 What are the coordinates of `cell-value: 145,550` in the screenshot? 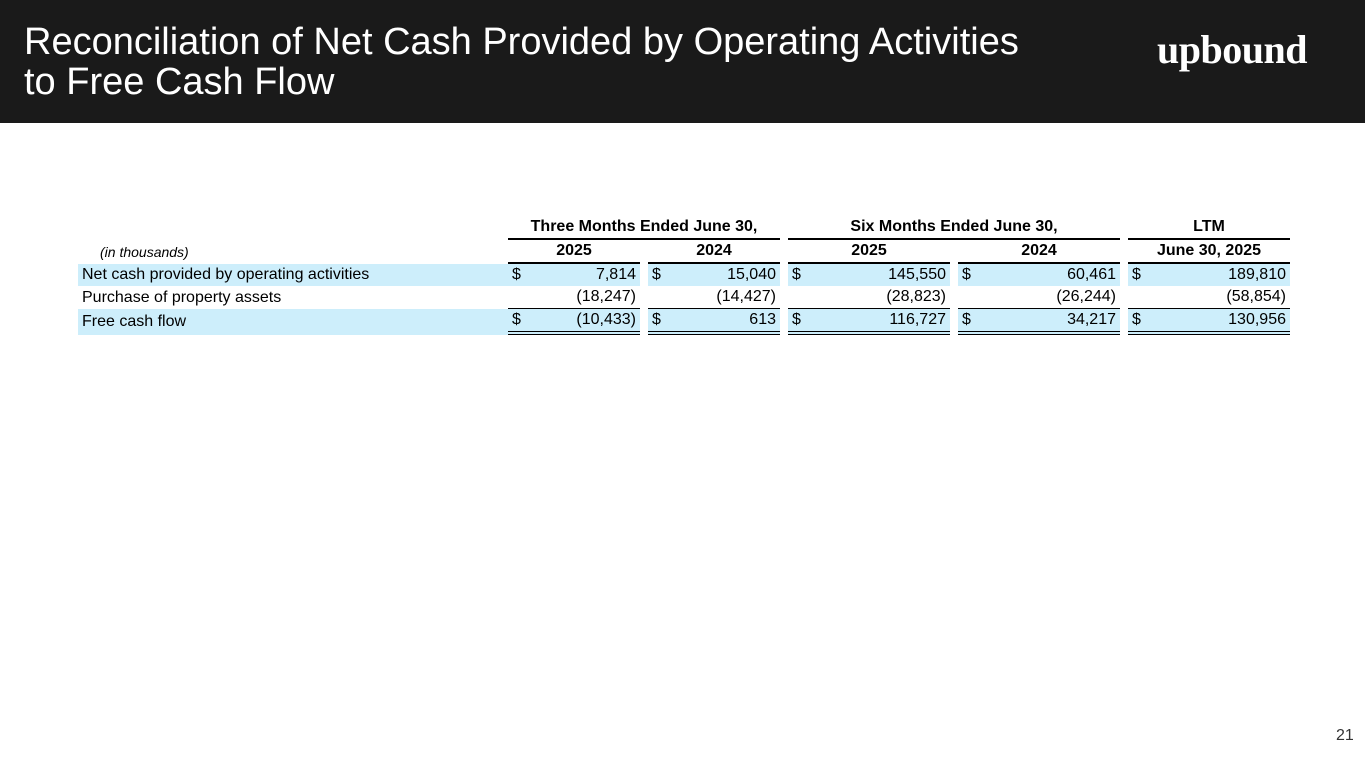 It's located at (880, 275).